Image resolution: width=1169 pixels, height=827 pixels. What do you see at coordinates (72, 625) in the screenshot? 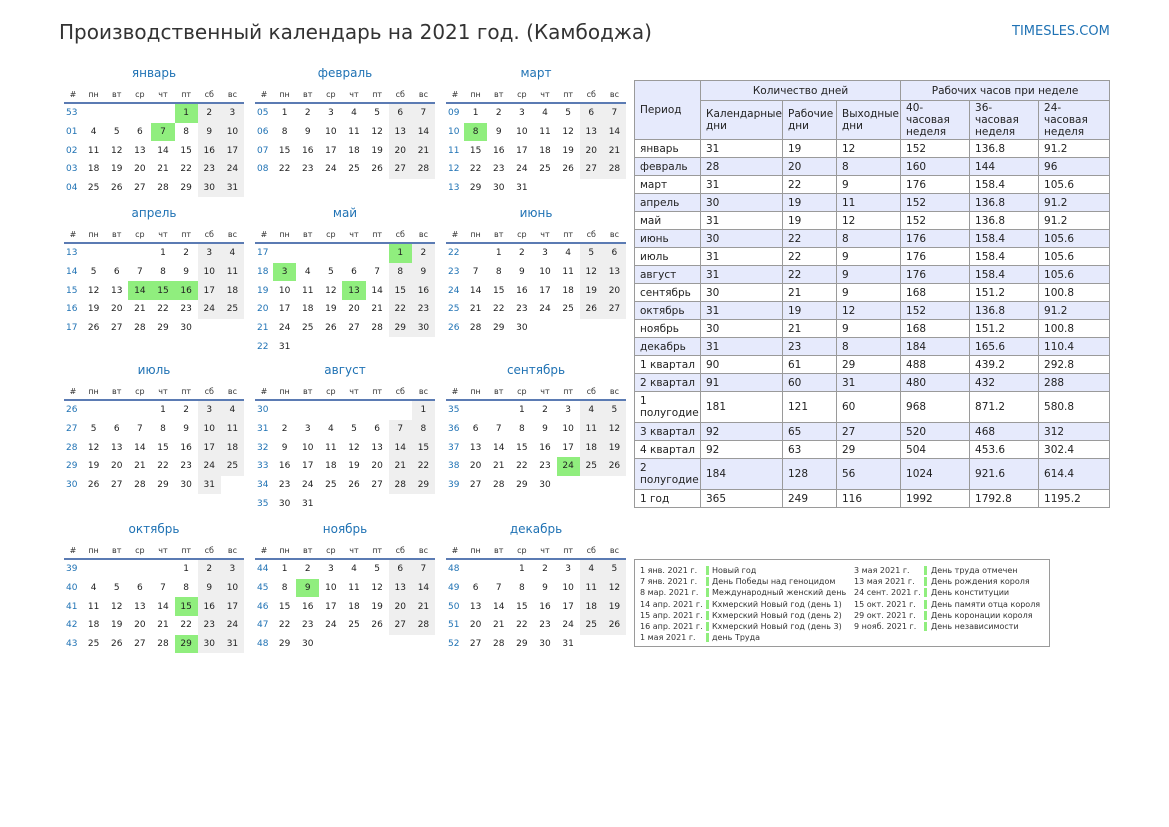
I see `week-number: 42` at bounding box center [72, 625].